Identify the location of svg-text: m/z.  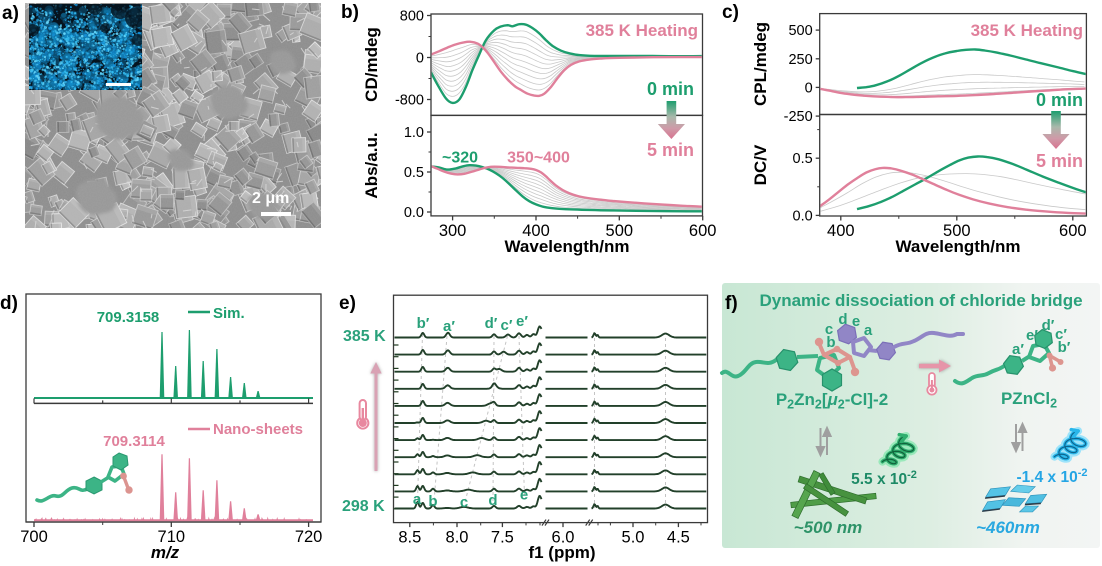
(165, 552).